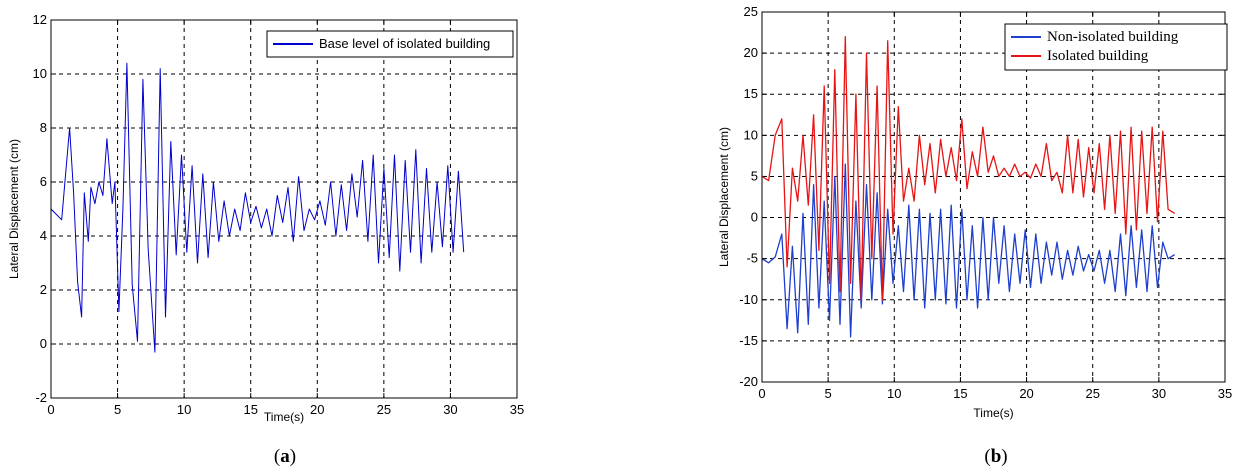 The width and height of the screenshot is (1236, 470). I want to click on legend-entry: Base level of isolated building, so click(404, 43).